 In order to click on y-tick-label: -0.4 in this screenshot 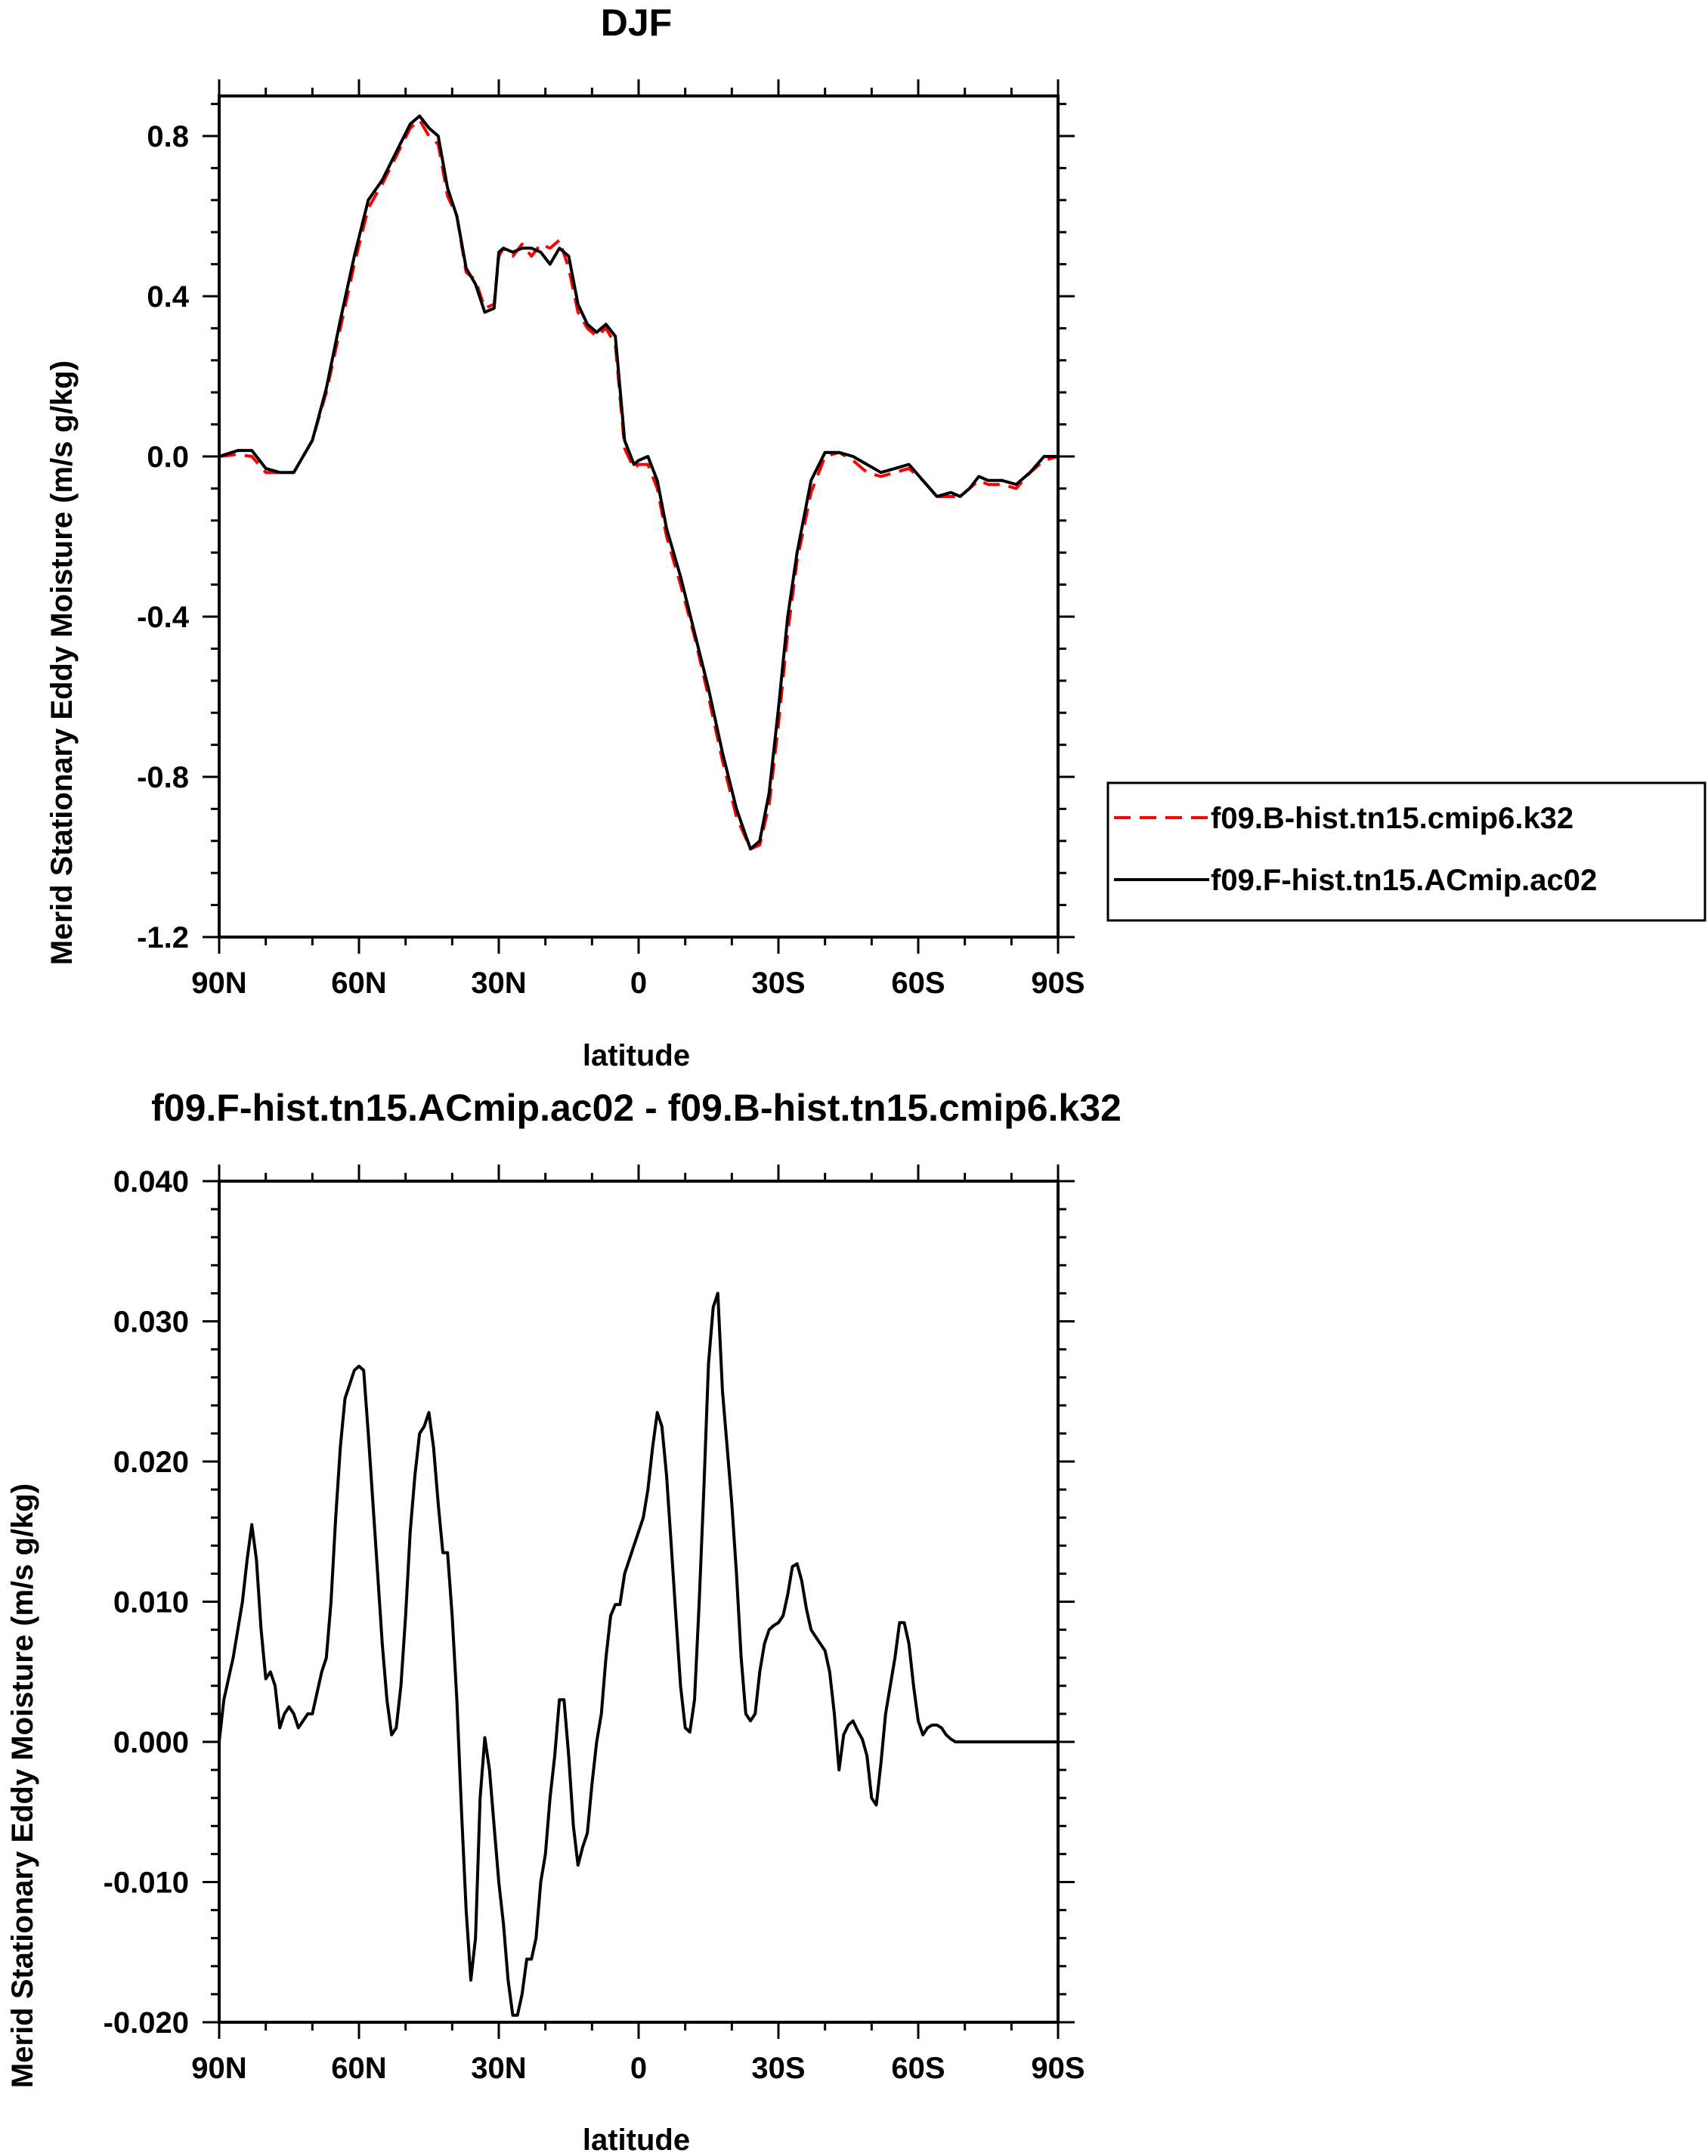, I will do `click(163, 617)`.